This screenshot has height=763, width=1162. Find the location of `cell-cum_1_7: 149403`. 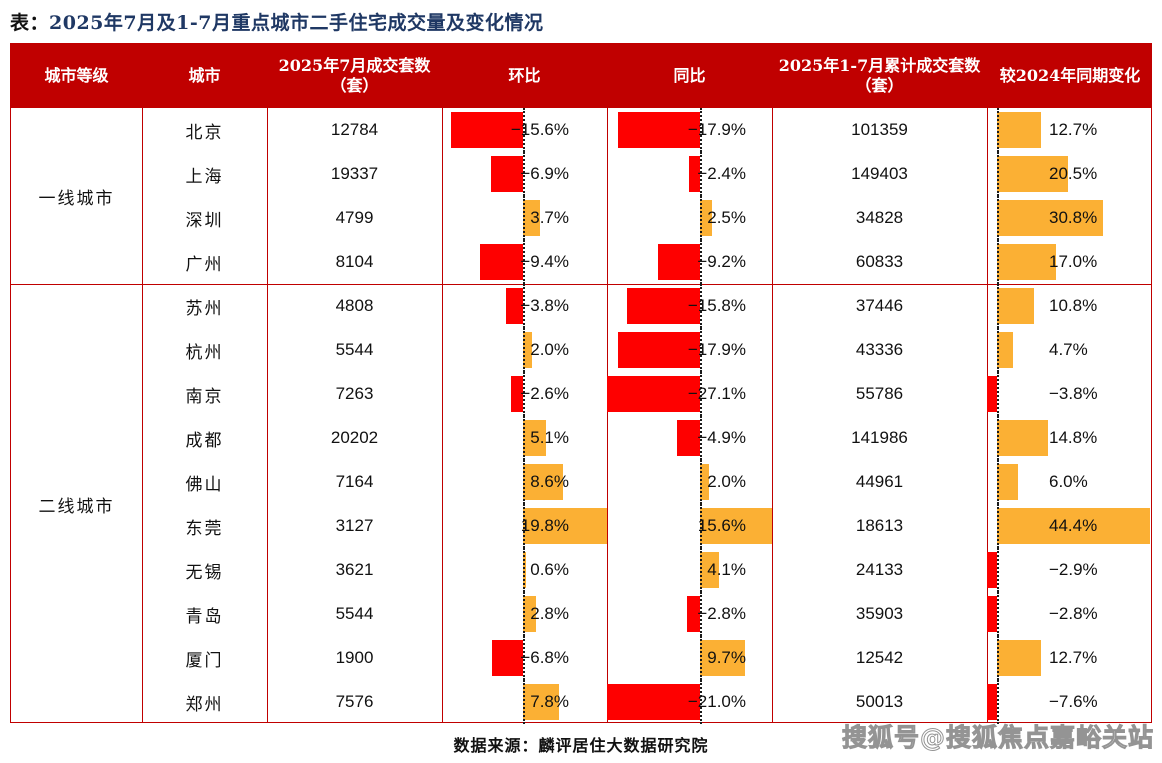

cell-cum_1_7: 149403 is located at coordinates (879, 173).